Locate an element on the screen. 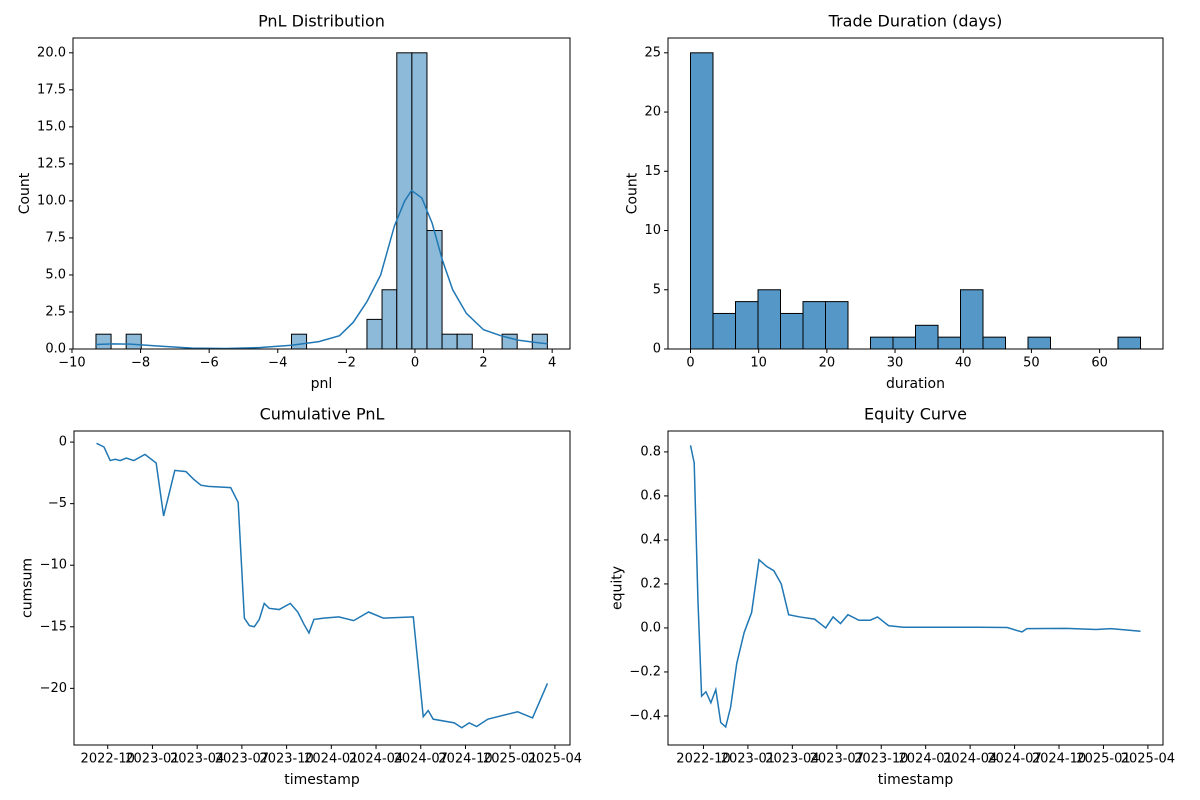  y-tick-label: −5 is located at coordinates (57, 503).